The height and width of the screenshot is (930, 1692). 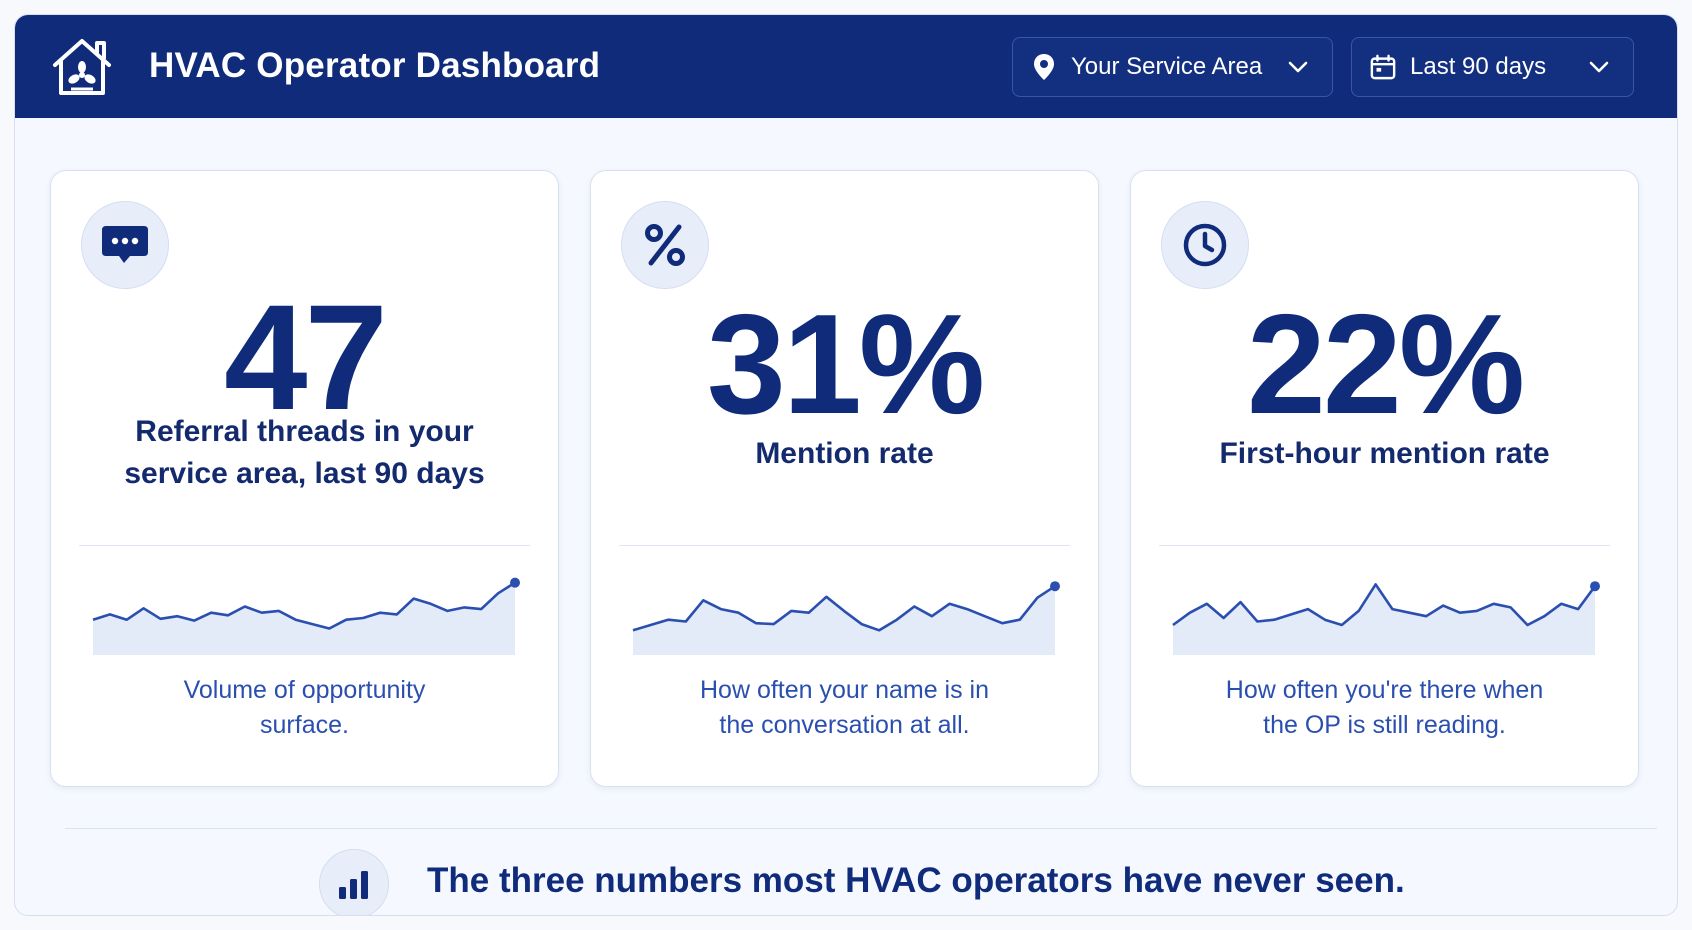 What do you see at coordinates (304, 708) in the screenshot?
I see `metric-caption: Volume of opportunity surface.` at bounding box center [304, 708].